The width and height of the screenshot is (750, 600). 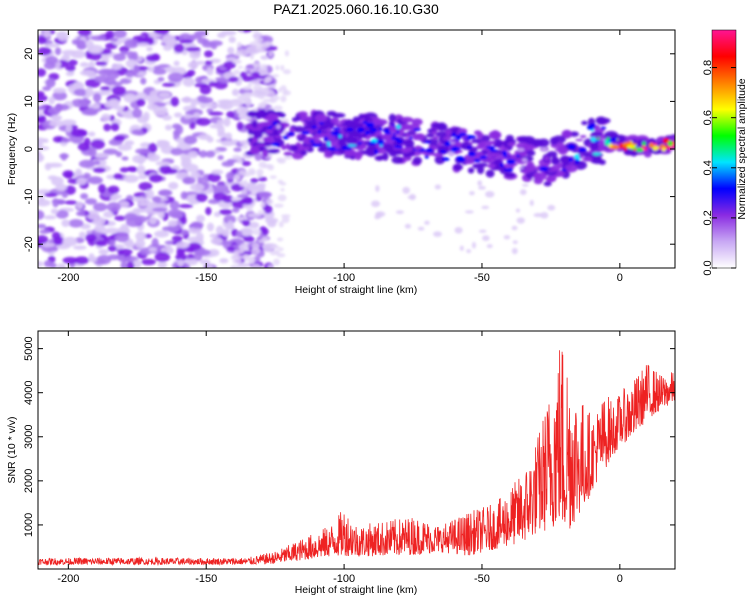 I want to click on chart-title: PAZ1.2025.060.16.10.G30, so click(x=356, y=9).